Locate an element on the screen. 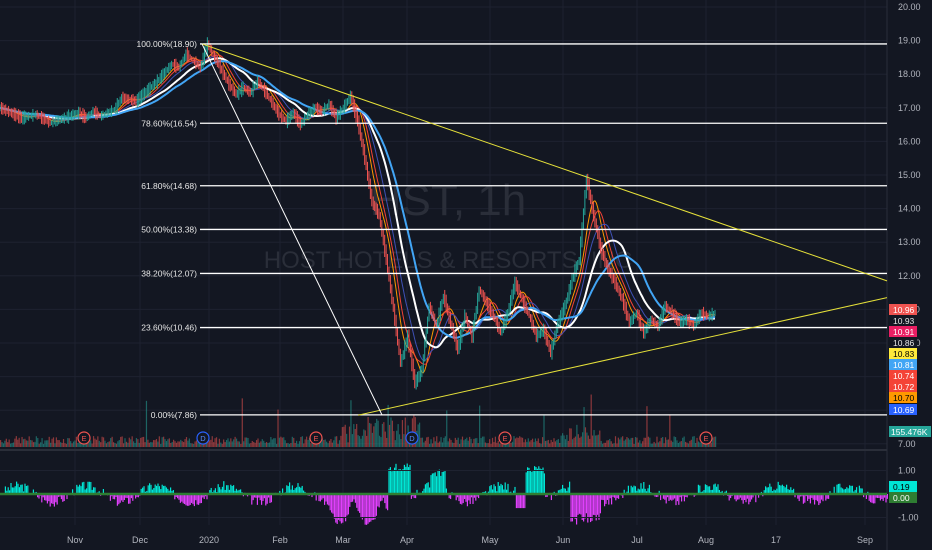 This screenshot has height=550, width=932. lower-trend-line is located at coordinates (622, 356).